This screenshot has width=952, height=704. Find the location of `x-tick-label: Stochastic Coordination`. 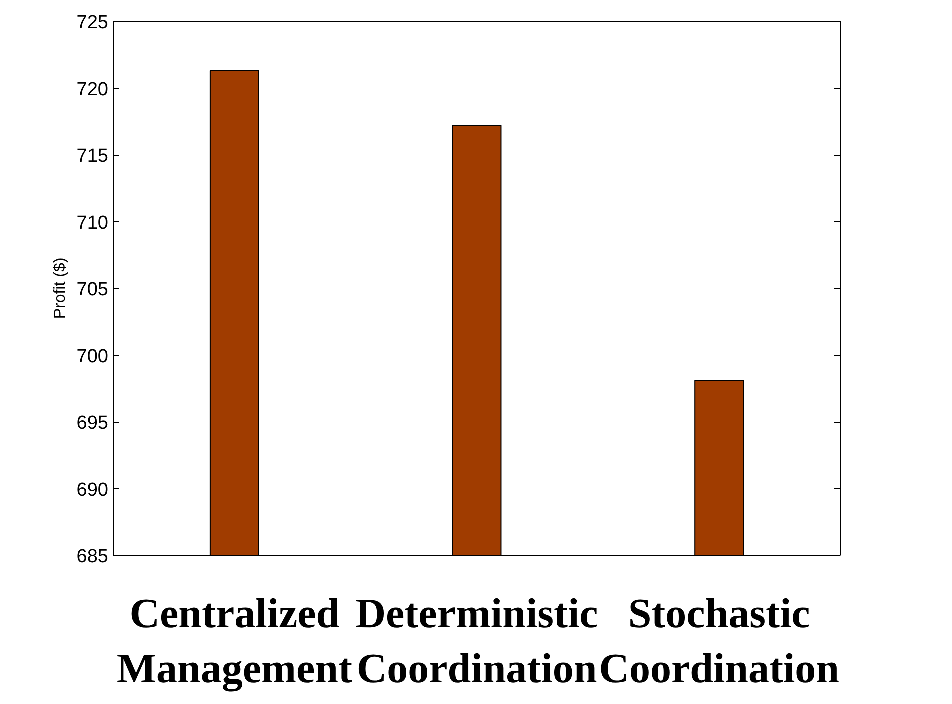

x-tick-label: Stochastic Coordination is located at coordinates (719, 642).